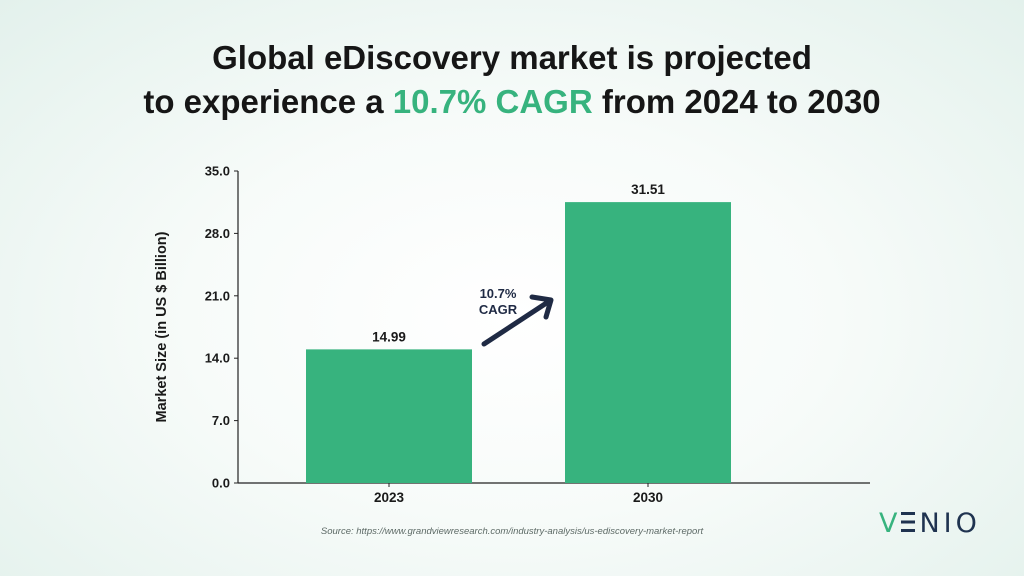 The image size is (1024, 576). Describe the element at coordinates (217, 295) in the screenshot. I see `y-tick-label: 21.0` at that location.